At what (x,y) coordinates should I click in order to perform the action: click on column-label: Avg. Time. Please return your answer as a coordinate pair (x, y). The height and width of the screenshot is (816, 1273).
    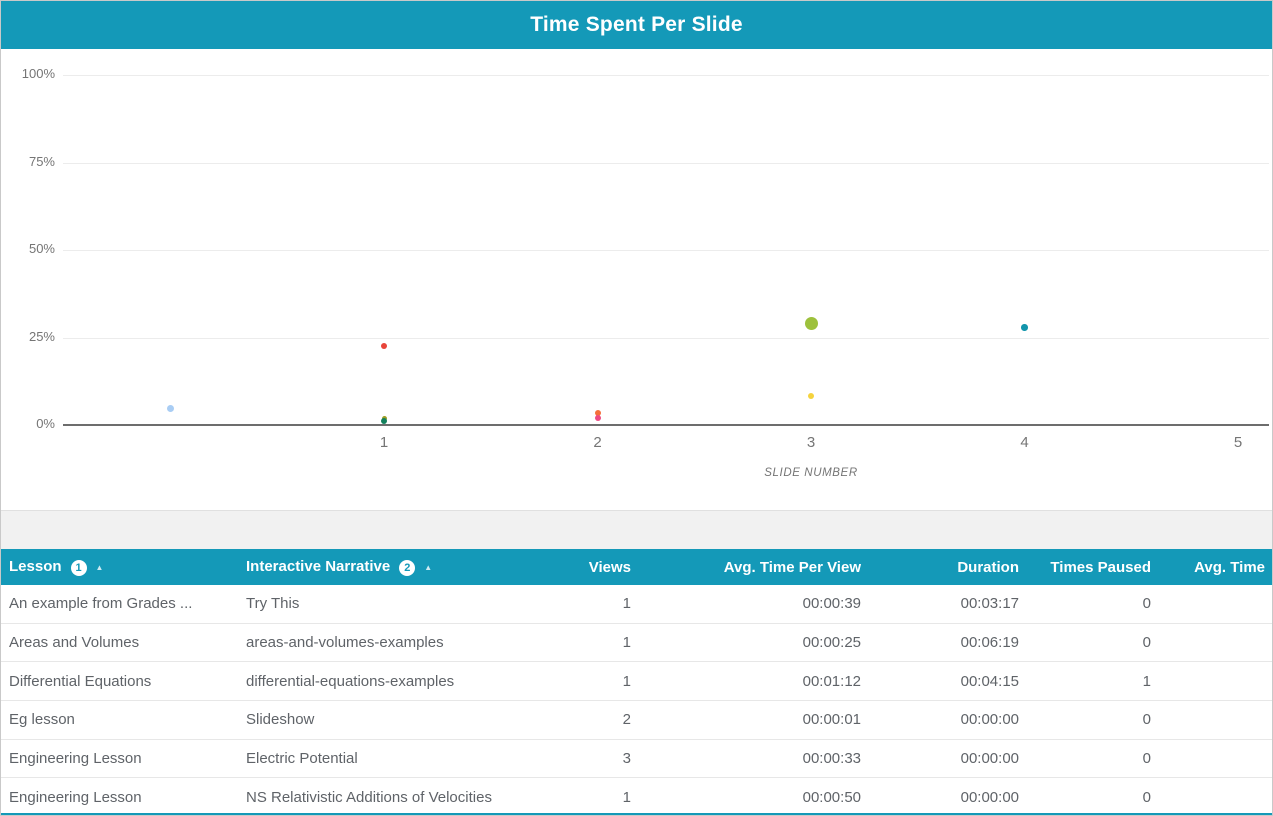
    Looking at the image, I should click on (1229, 567).